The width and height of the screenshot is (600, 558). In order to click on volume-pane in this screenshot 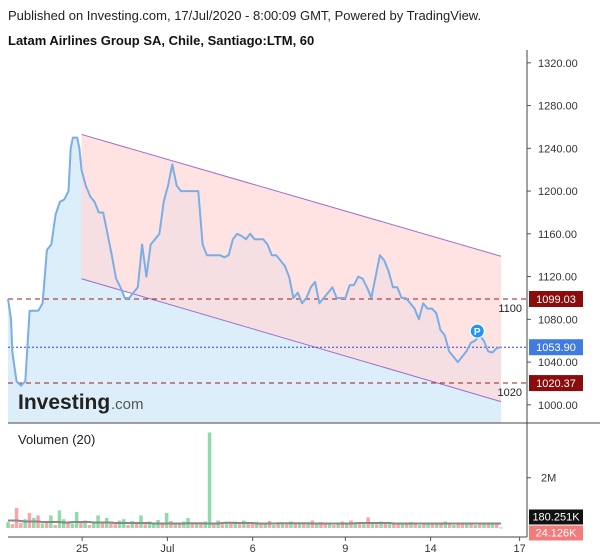, I will do `click(254, 480)`.